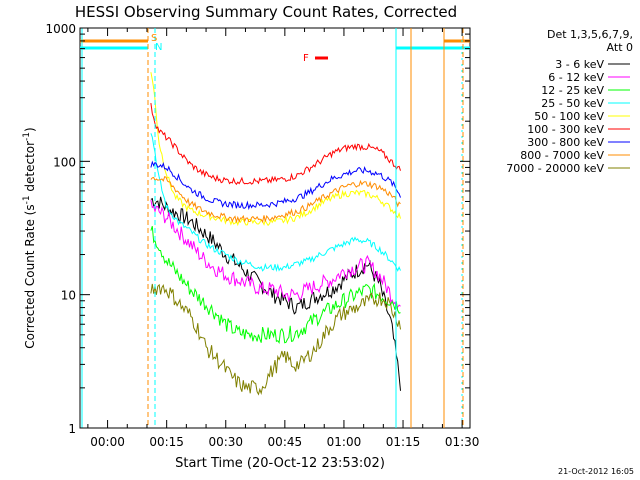  Describe the element at coordinates (565, 129) in the screenshot. I see `legend-label-5: 100 - 300 keV` at that location.